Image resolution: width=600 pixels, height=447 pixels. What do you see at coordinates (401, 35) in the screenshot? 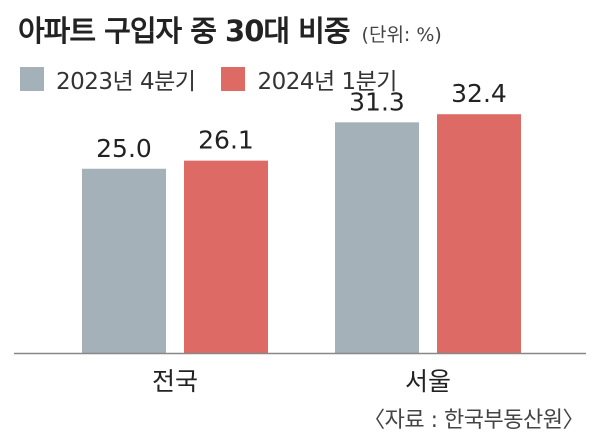
I see `unit-note: (단위: %)` at bounding box center [401, 35].